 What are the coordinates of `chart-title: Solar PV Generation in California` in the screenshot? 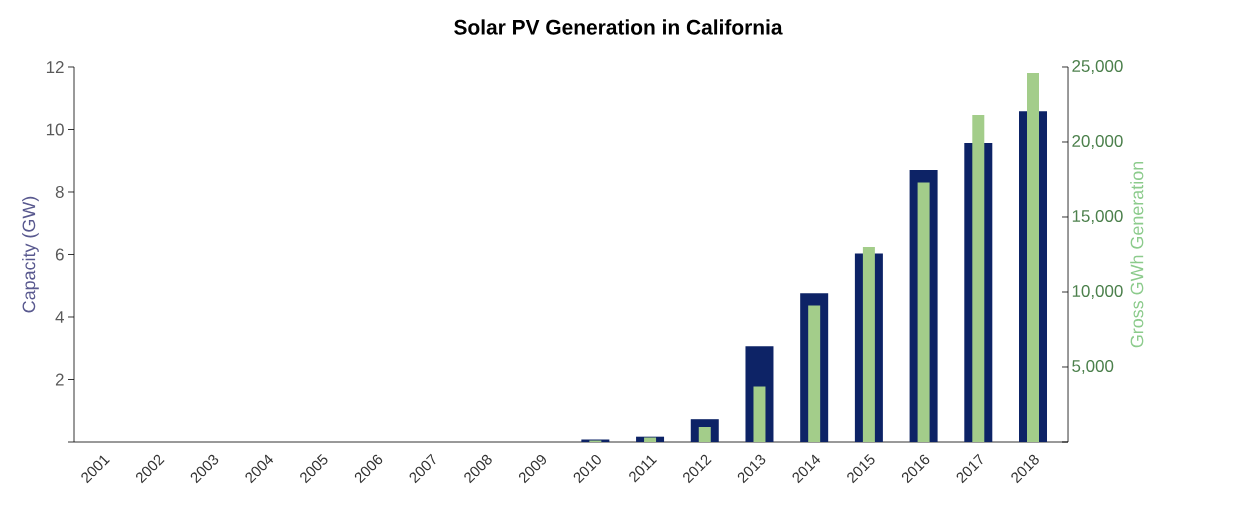 It's located at (618, 27).